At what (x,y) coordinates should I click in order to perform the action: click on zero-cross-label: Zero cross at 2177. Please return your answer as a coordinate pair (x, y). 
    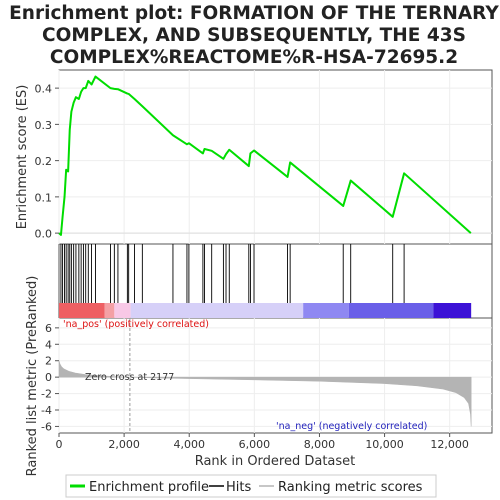
    Looking at the image, I should click on (129, 377).